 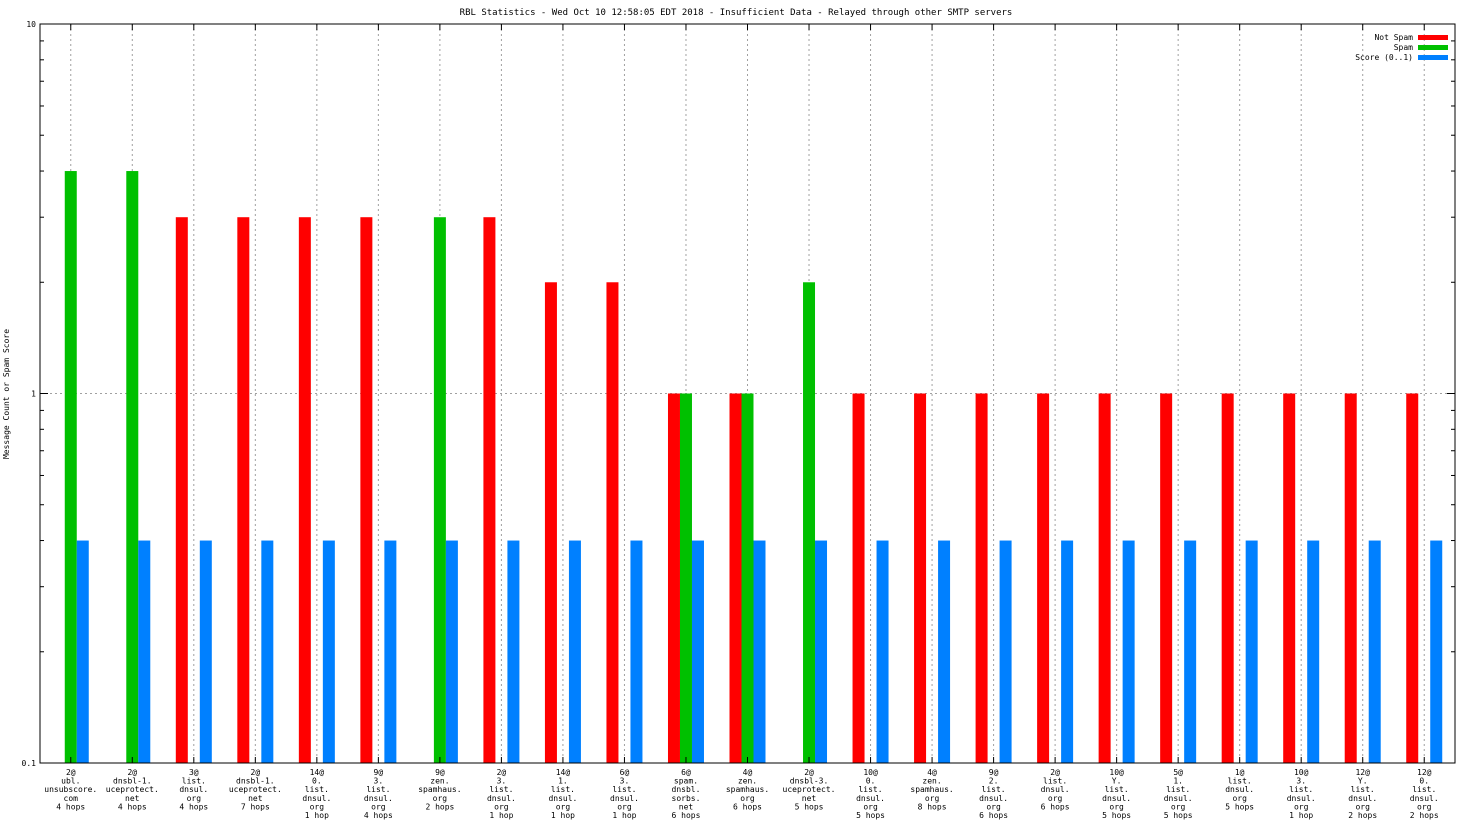 What do you see at coordinates (1436, 651) in the screenshot?
I see `bar-score-0-1--22` at bounding box center [1436, 651].